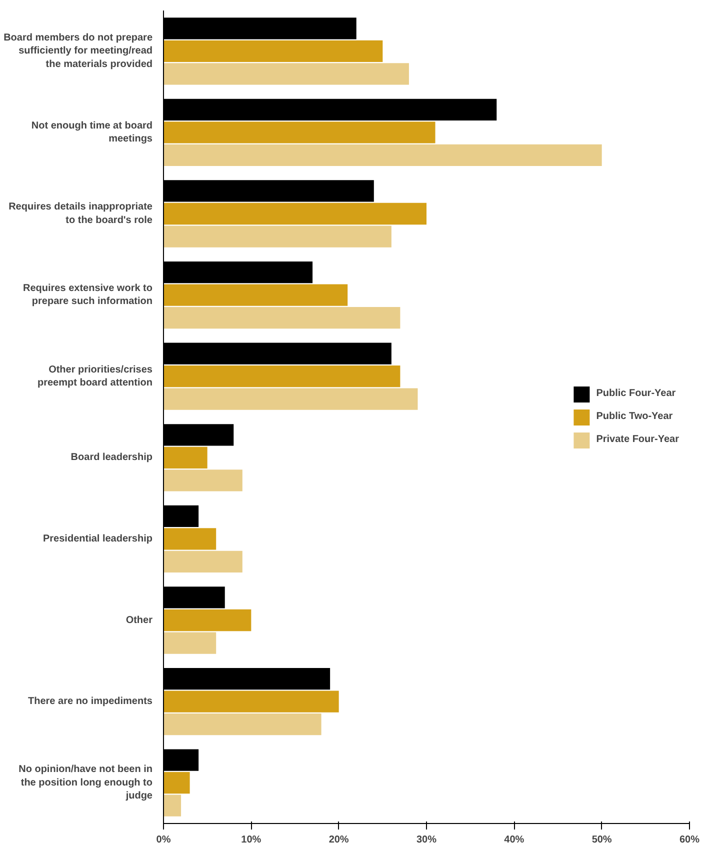  Describe the element at coordinates (80, 214) in the screenshot. I see `y-tick-label: Requires details inappropriate to the board's role` at that location.